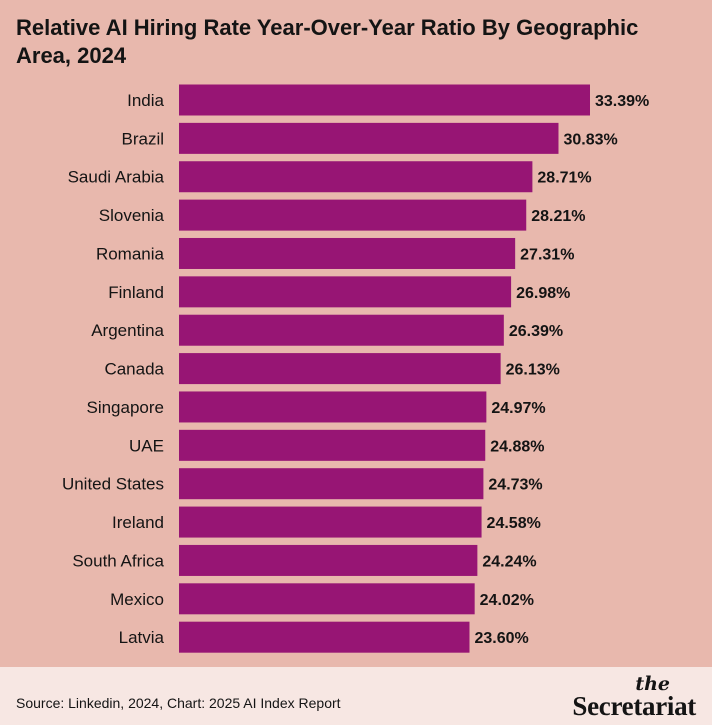 The width and height of the screenshot is (712, 725). Describe the element at coordinates (146, 445) in the screenshot. I see `category-label: UAE` at that location.